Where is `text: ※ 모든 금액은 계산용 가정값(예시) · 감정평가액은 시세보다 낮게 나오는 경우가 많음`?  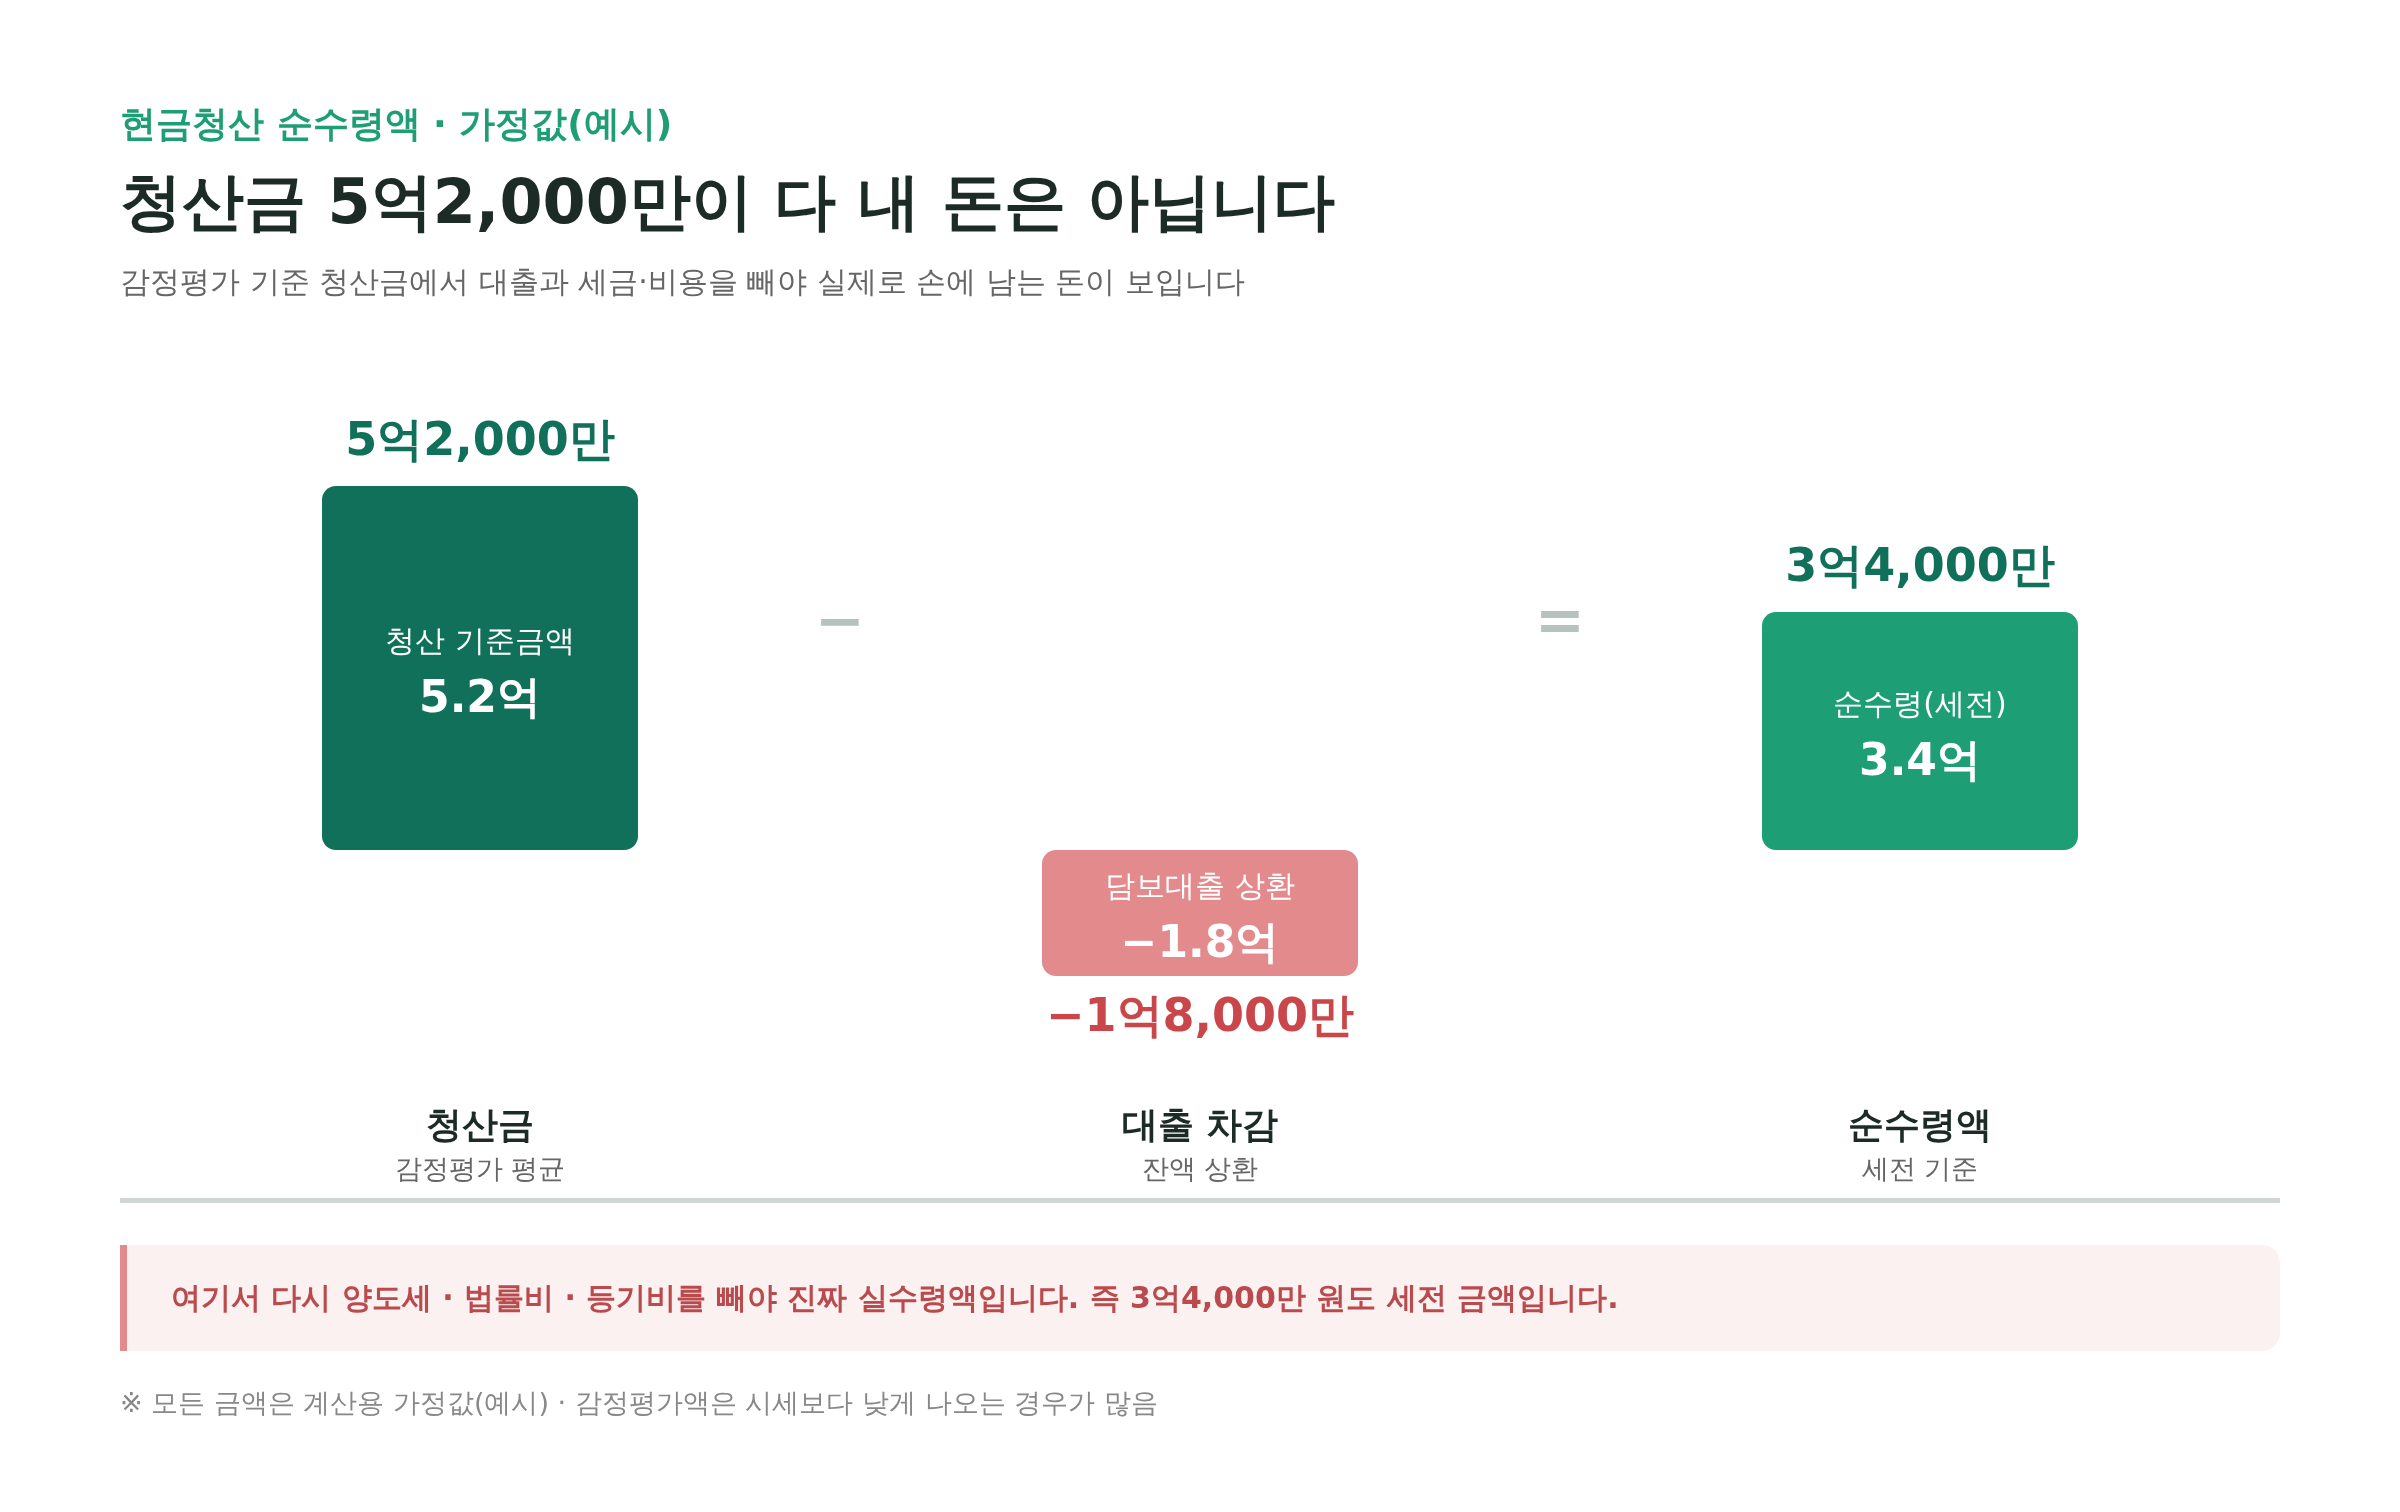 text: ※ 모든 금액은 계산용 가정값(예시) · 감정평가액은 시세보다 낮게 나오는 경우가 많음 is located at coordinates (639, 1403).